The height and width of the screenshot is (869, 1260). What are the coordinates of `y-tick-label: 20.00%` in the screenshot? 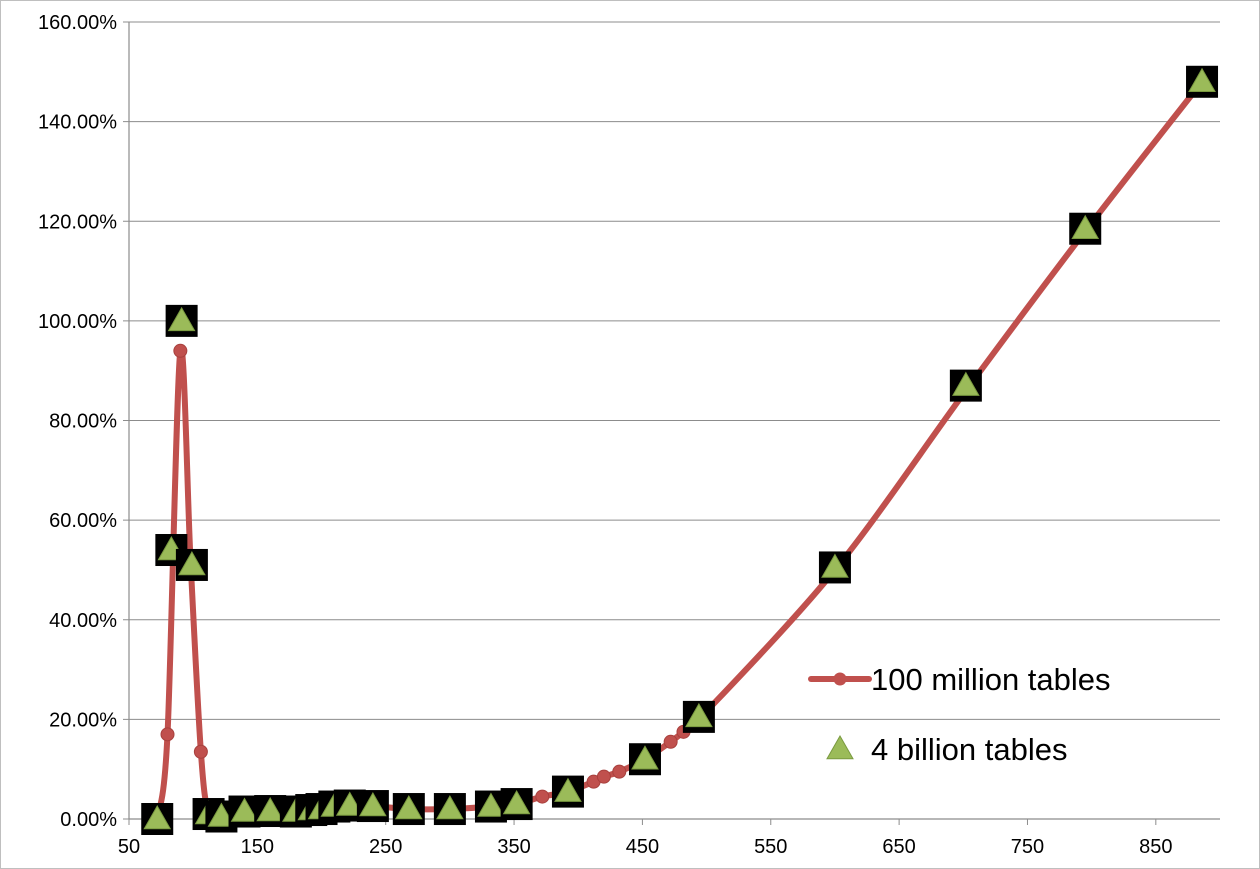 It's located at (83, 720).